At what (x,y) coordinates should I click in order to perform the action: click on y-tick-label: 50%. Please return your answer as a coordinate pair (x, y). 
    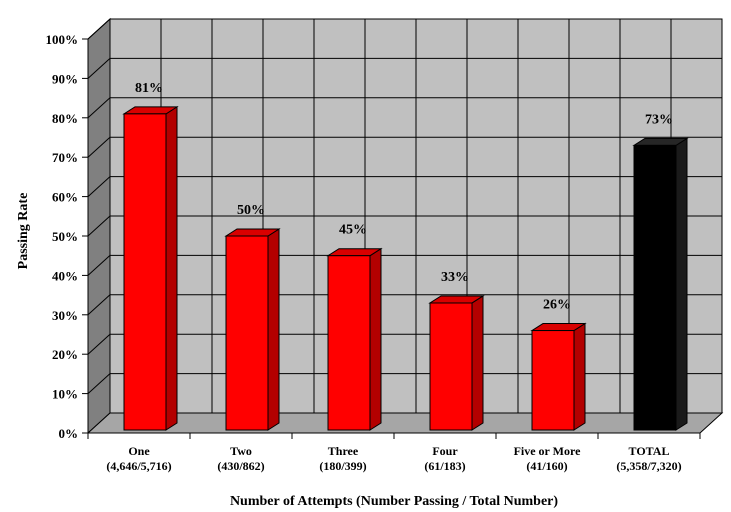
    Looking at the image, I should click on (65, 236).